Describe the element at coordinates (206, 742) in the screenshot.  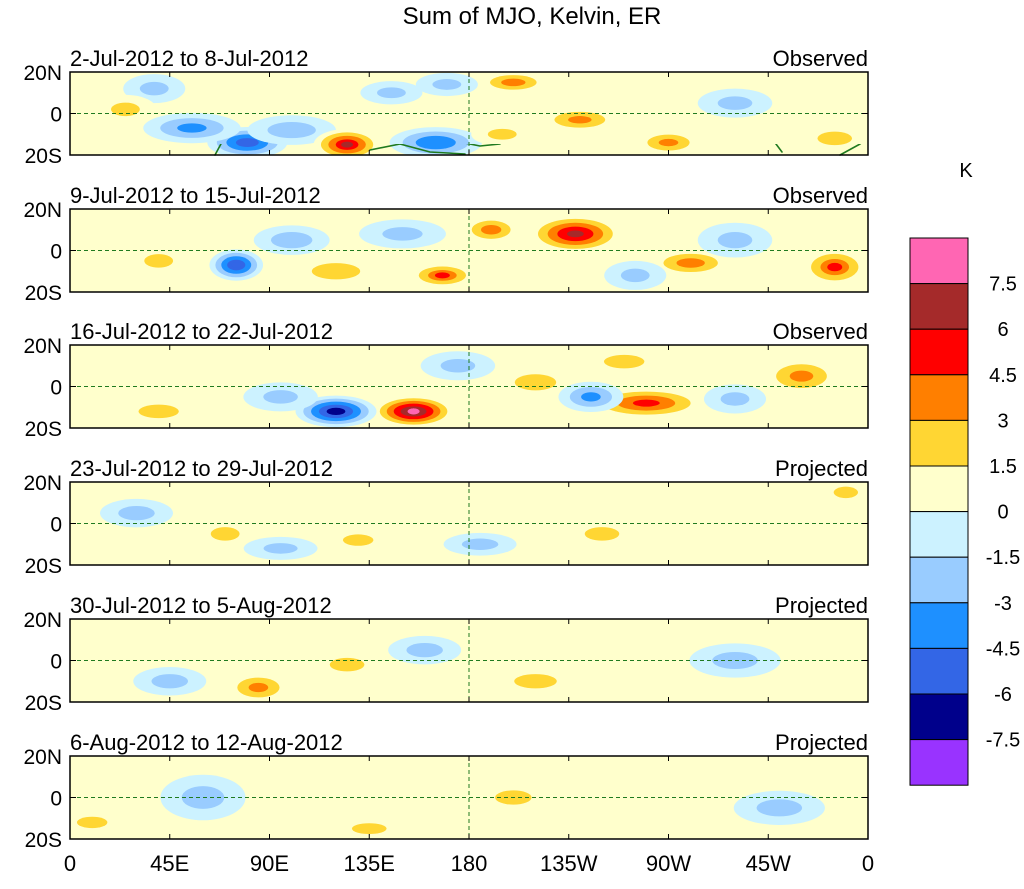
I see `panel-date-range: 6-Aug-2012 to 12-Aug-2012` at that location.